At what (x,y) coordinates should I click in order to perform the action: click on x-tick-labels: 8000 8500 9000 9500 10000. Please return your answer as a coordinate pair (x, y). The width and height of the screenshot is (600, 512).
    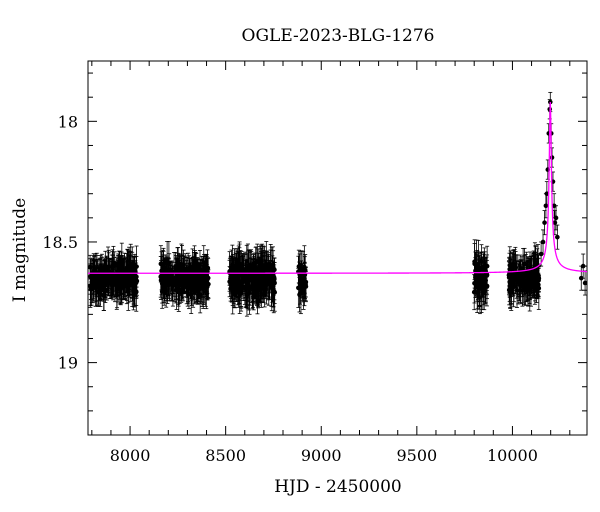
    Looking at the image, I should click on (324, 455).